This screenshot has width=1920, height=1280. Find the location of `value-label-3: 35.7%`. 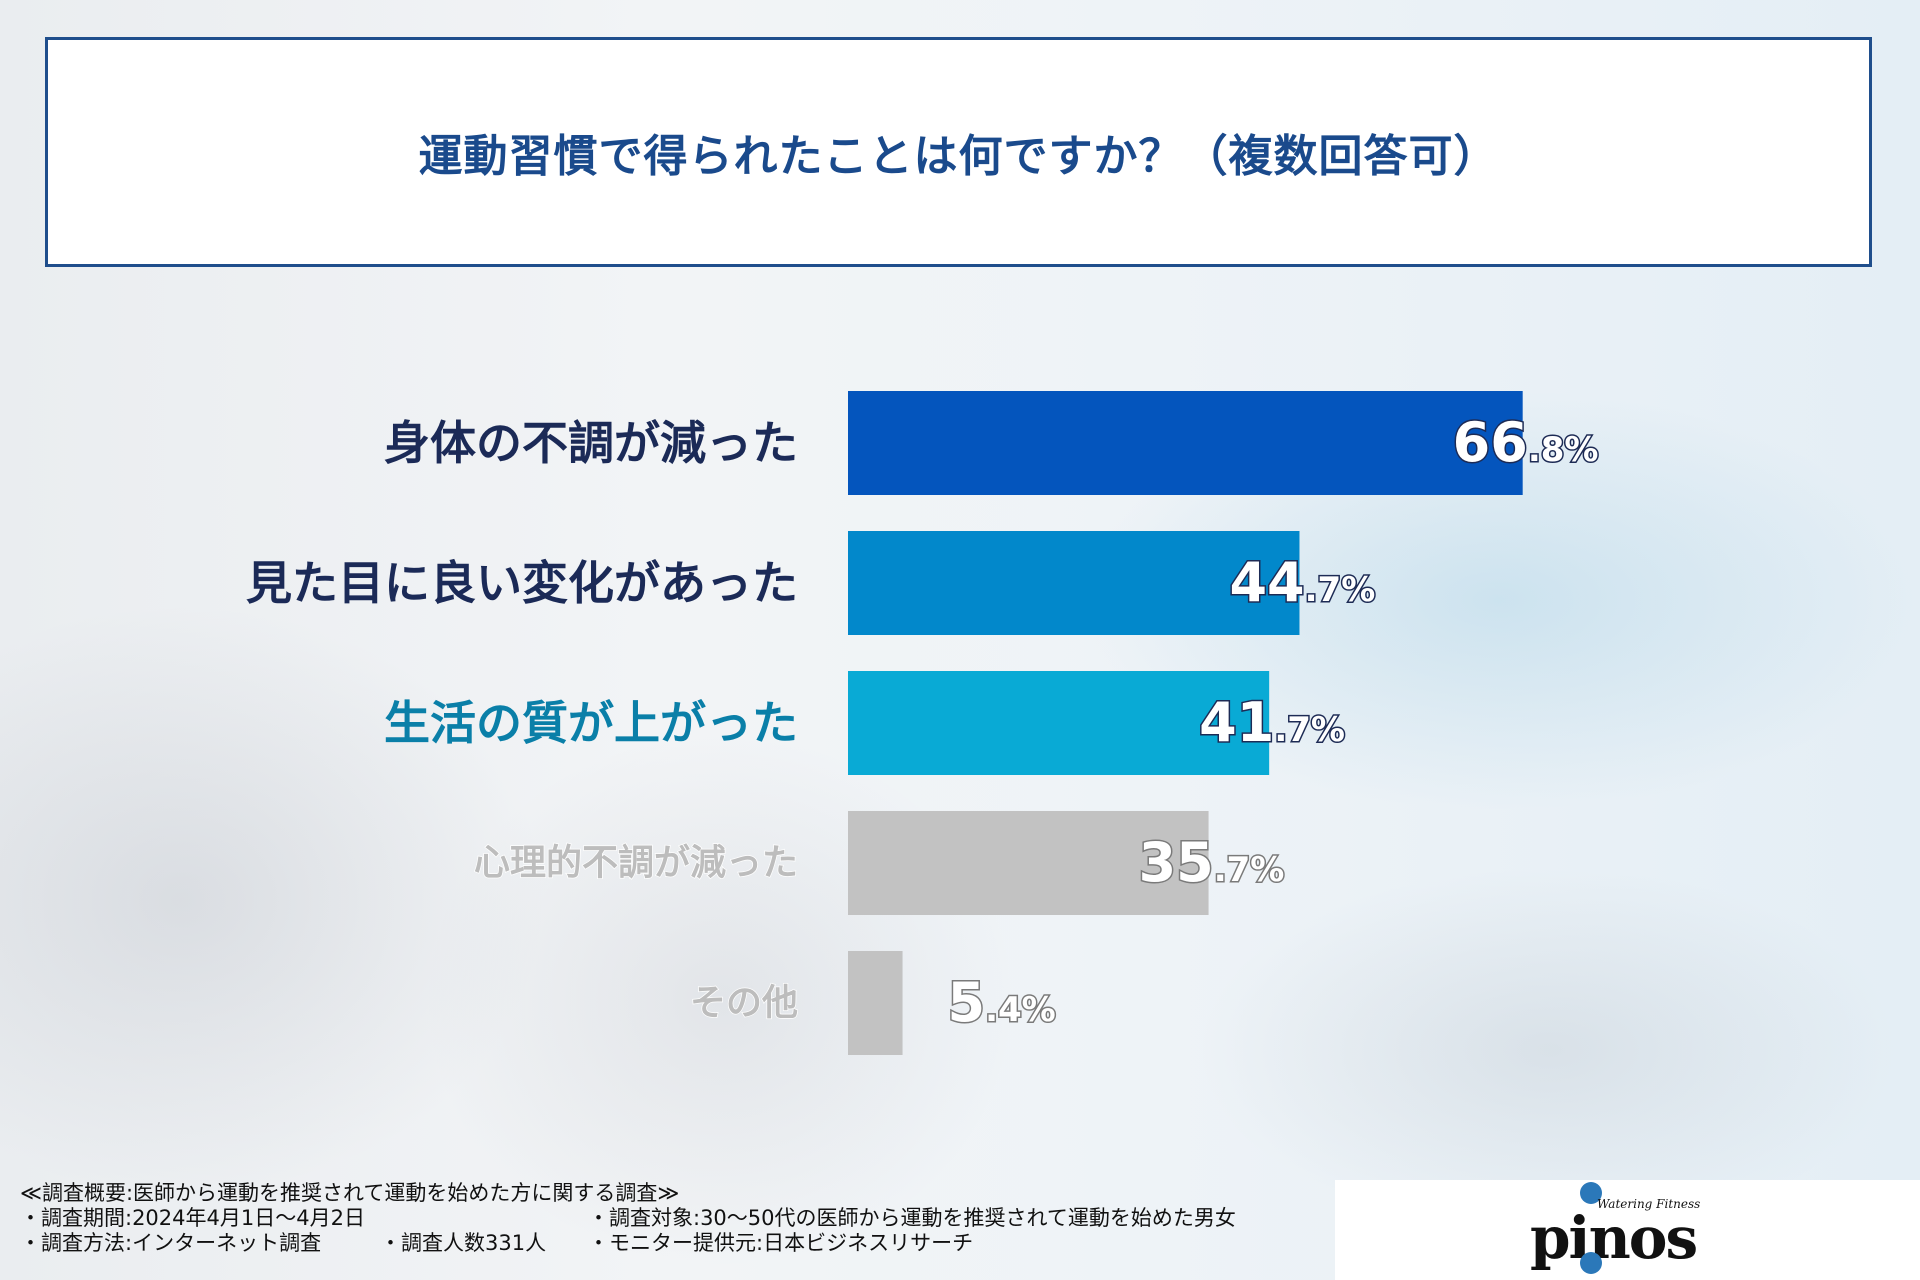

value-label-3: 35.7% is located at coordinates (1212, 862).